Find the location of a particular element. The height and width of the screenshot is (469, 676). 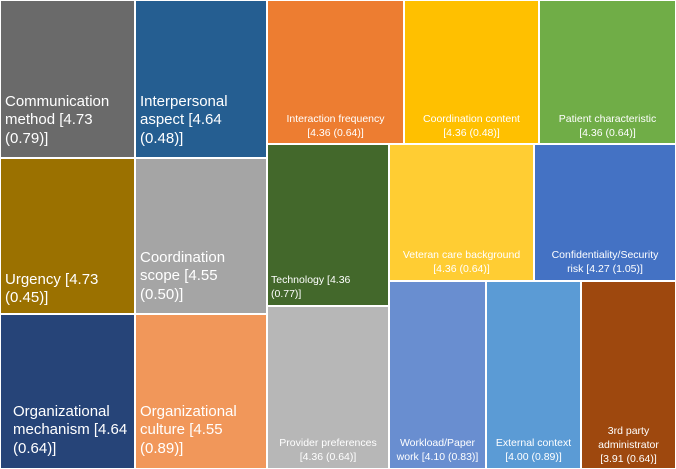

tile-label-line: (0.77)] is located at coordinates (286, 294).